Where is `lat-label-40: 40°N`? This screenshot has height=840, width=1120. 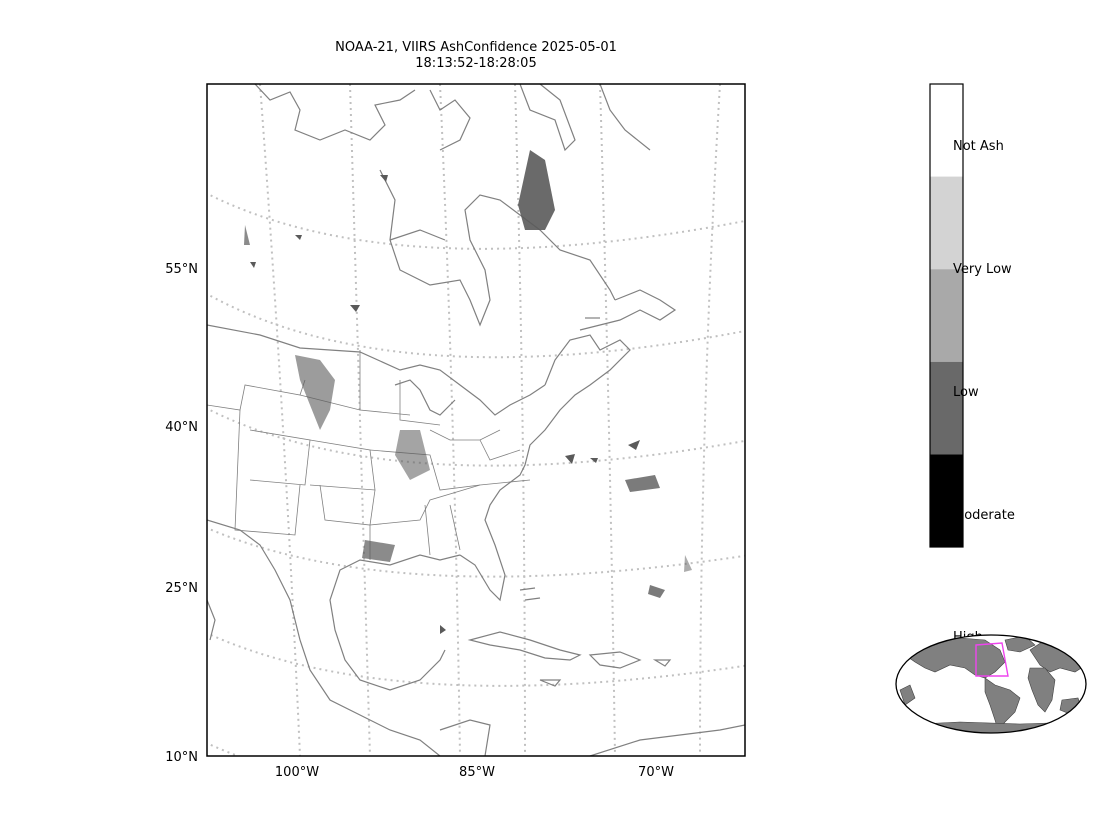 lat-label-40: 40°N is located at coordinates (181, 427).